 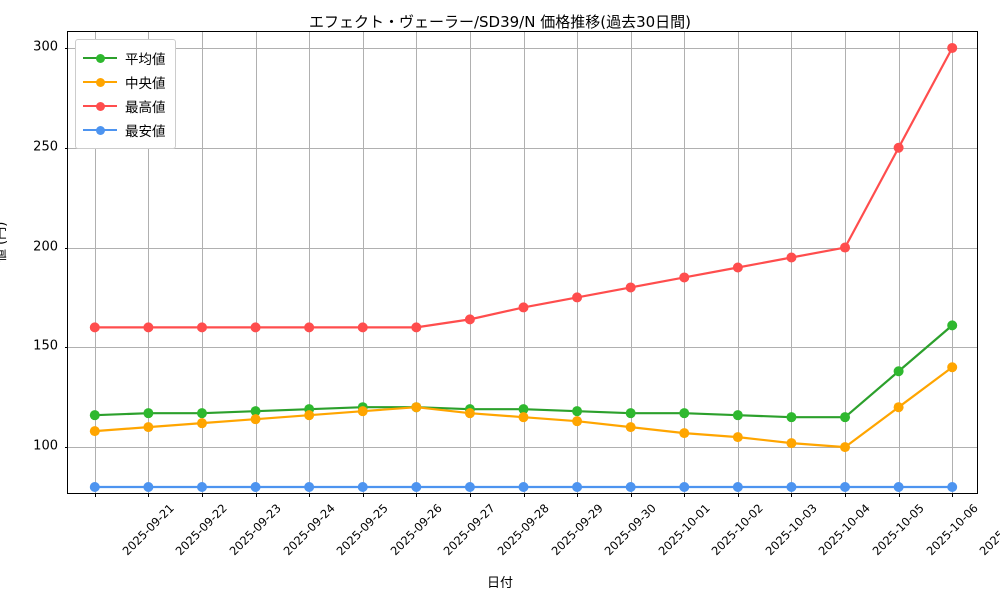 I want to click on legend-item: 最高値, so click(x=124, y=106).